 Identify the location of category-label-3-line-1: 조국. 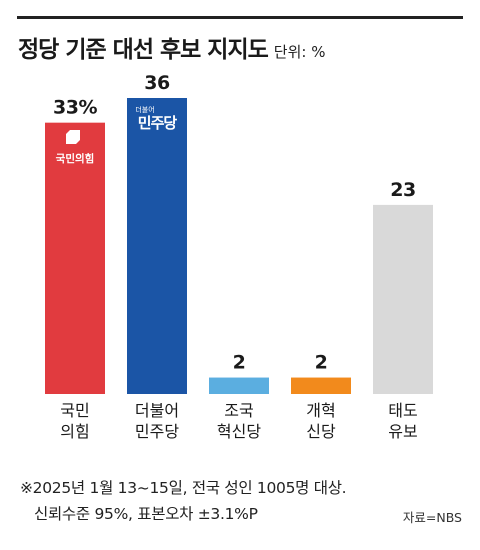
(238, 410).